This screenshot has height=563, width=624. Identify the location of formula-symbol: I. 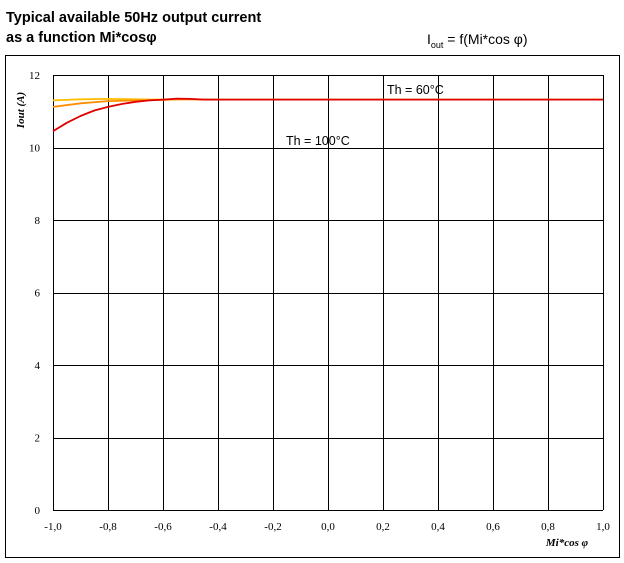
(429, 39).